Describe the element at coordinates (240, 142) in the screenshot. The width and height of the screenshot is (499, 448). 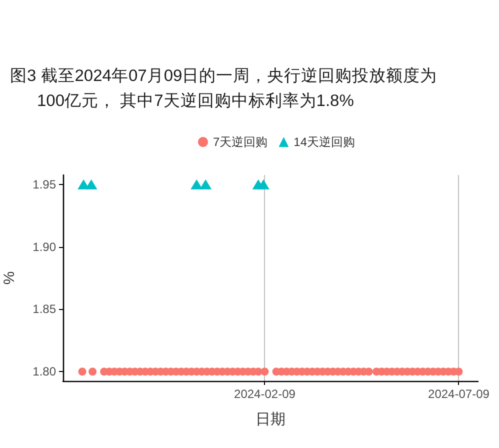
I see `legend-label: 7天逆回购` at that location.